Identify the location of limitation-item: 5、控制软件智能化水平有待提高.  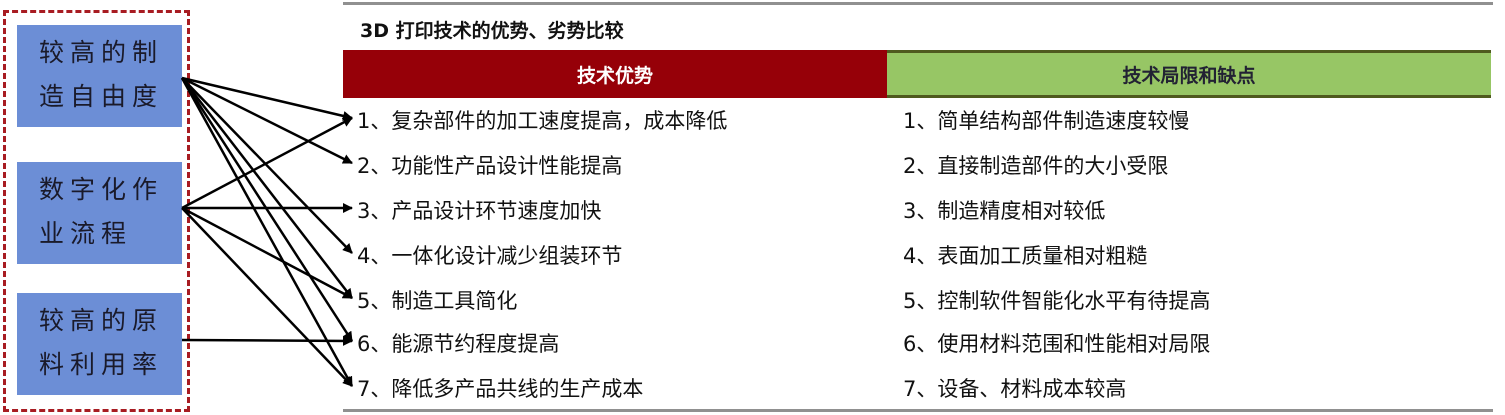
(1057, 301).